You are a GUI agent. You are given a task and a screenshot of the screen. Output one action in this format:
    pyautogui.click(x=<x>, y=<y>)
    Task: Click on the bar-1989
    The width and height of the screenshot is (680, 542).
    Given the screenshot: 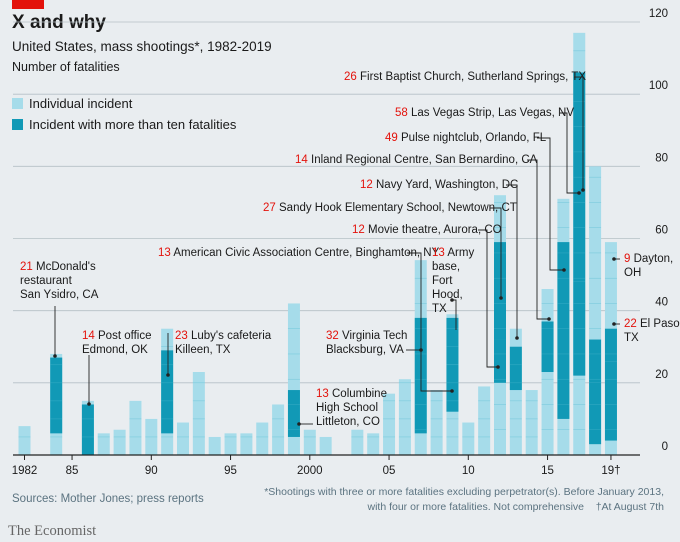 What is the action you would take?
    pyautogui.click(x=135, y=427)
    